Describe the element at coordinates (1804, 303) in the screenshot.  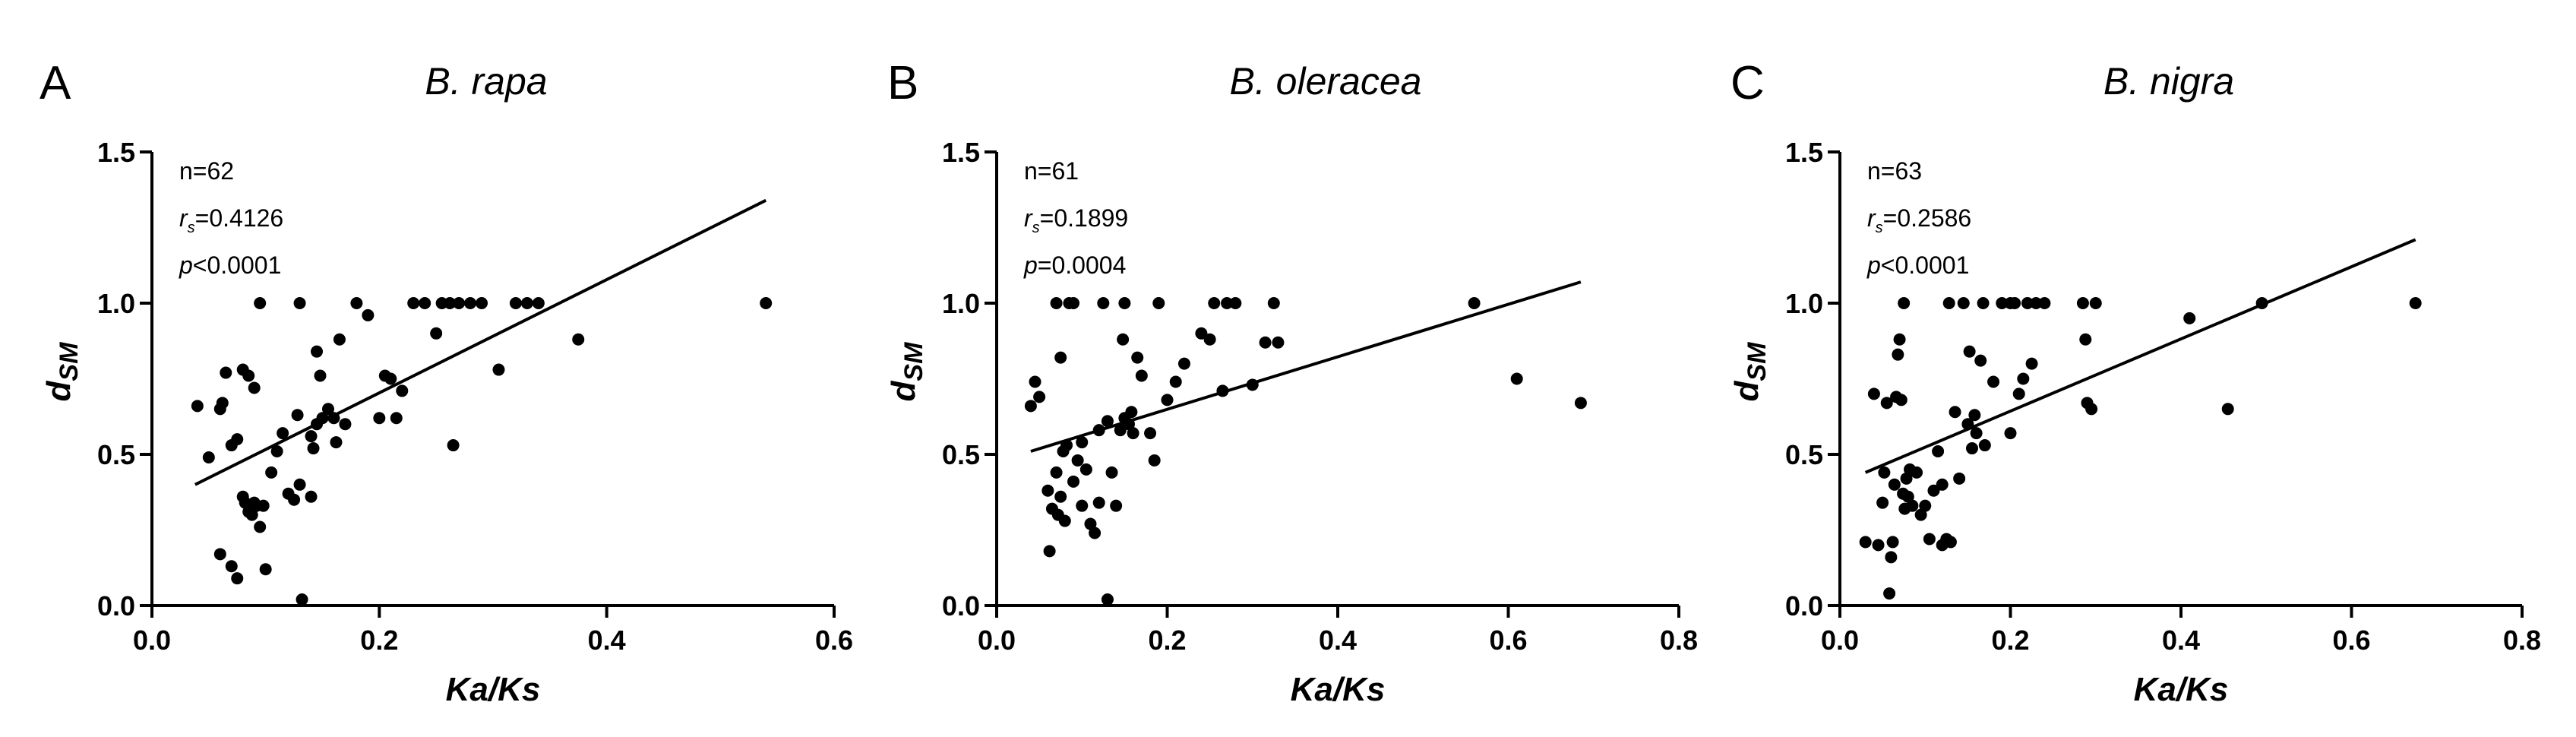
I see `y-tick-label: 1.0` at that location.